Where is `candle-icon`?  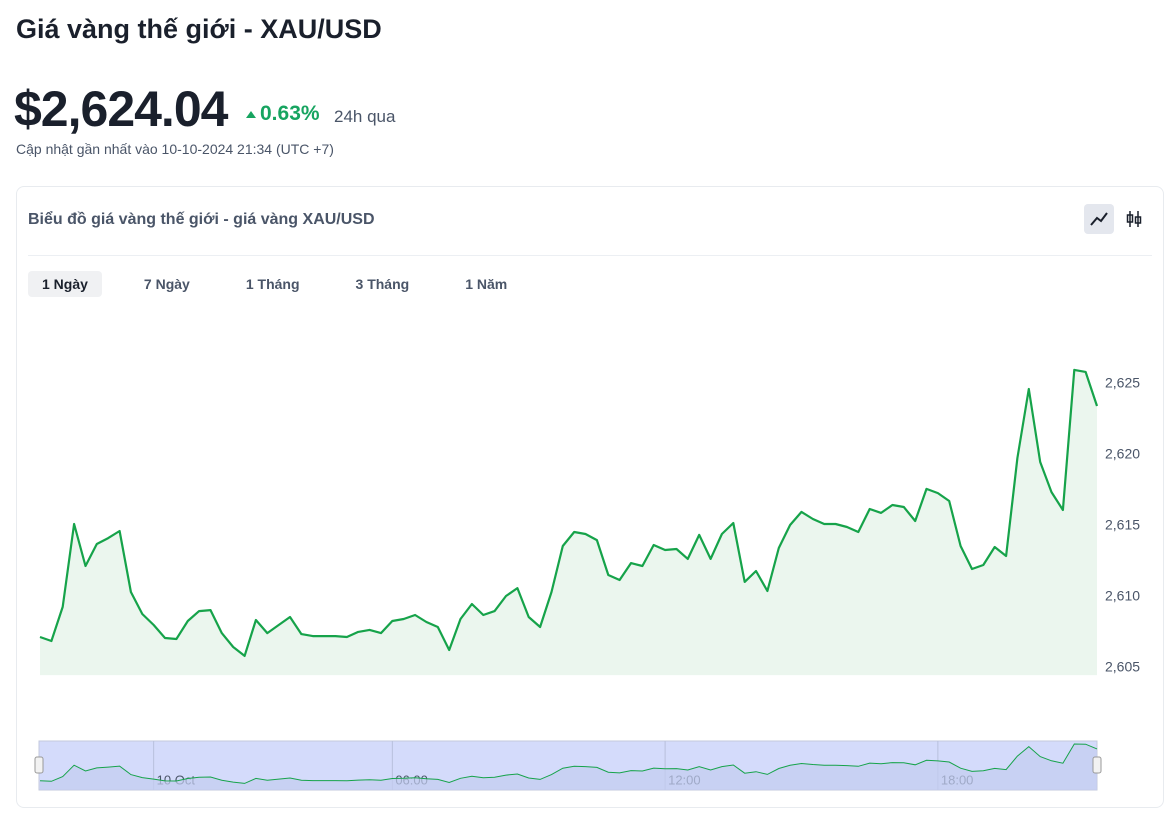 candle-icon is located at coordinates (1134, 219).